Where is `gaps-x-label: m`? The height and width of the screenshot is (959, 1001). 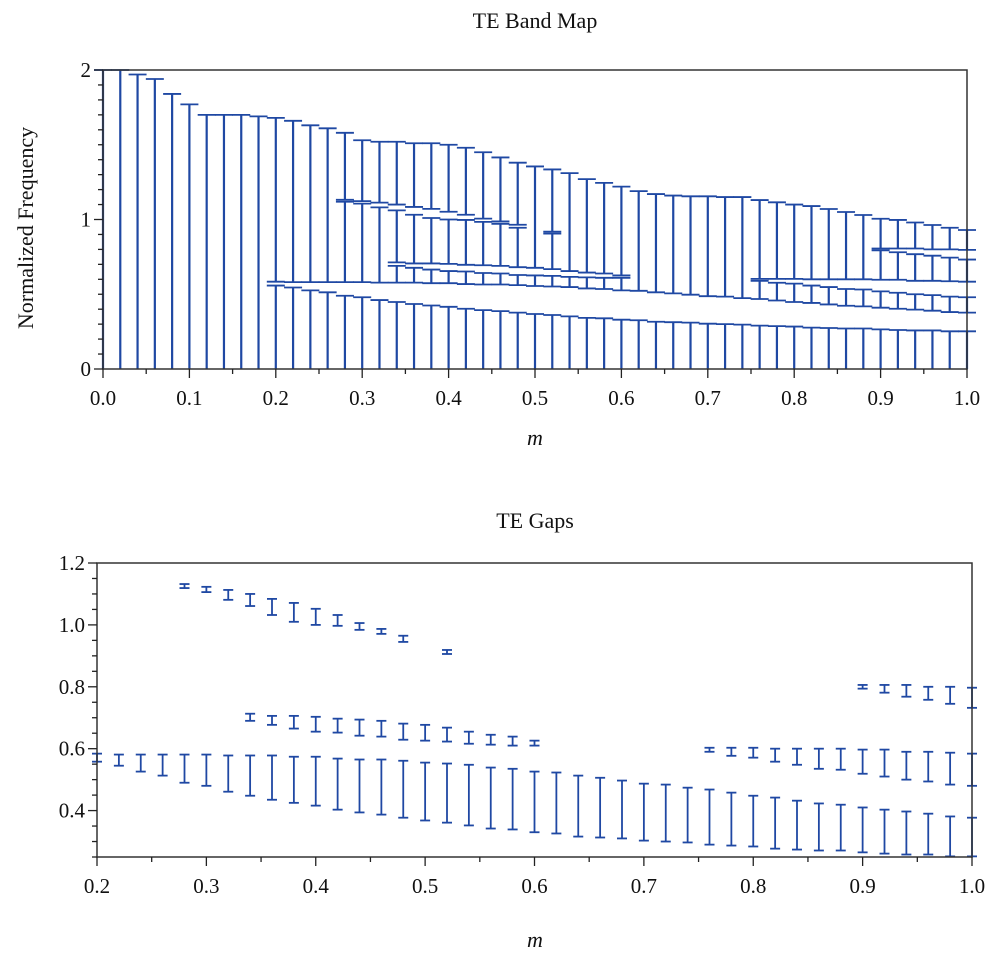
gaps-x-label: m is located at coordinates (535, 939).